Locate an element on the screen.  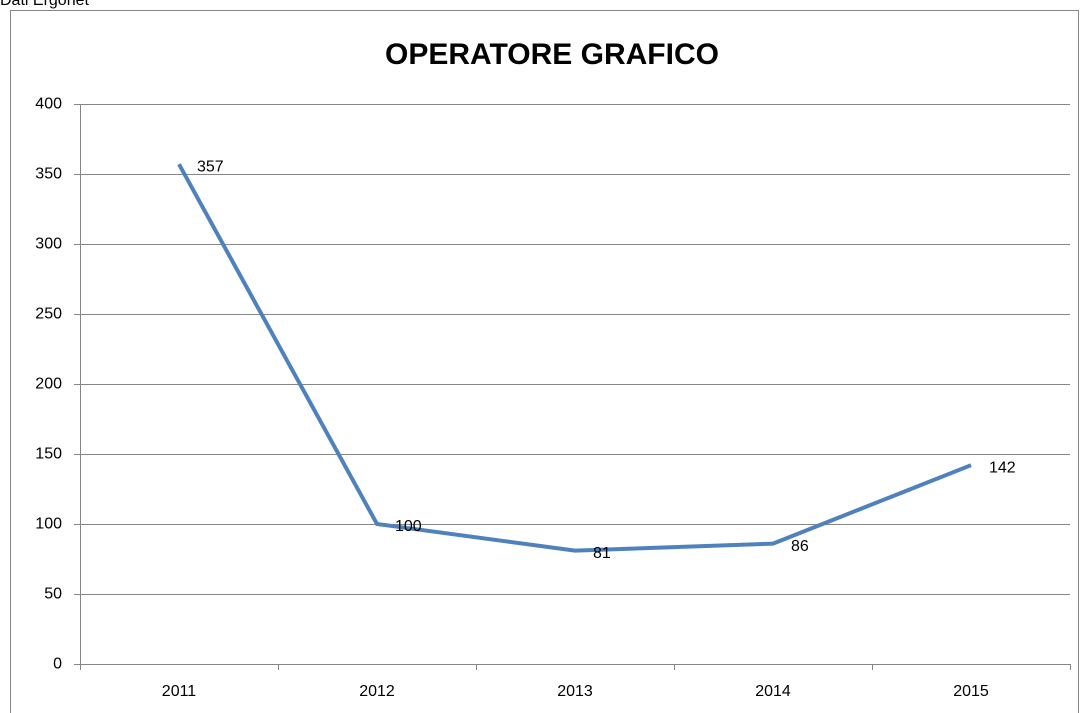
y-tick-label: 350 is located at coordinates (48, 174).